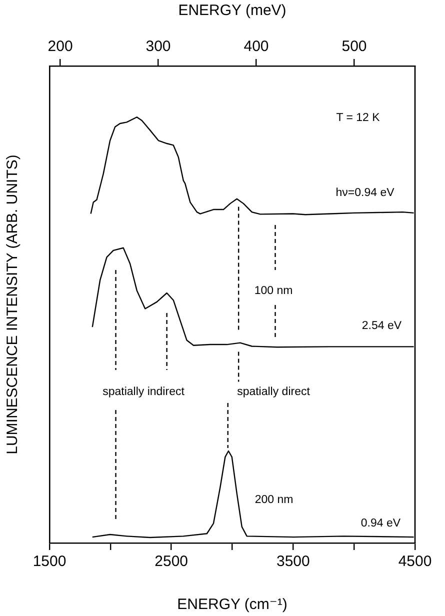 The width and height of the screenshot is (445, 616). Describe the element at coordinates (274, 392) in the screenshot. I see `annotation: spatially direct` at that location.